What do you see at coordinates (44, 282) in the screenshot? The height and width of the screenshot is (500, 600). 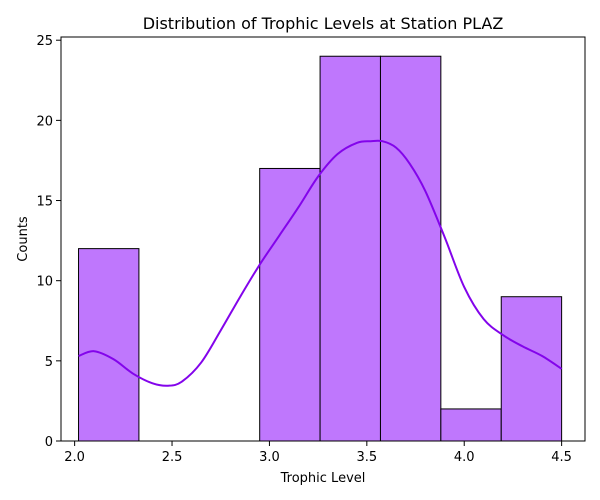 I see `y-tick-label: 10` at bounding box center [44, 282].